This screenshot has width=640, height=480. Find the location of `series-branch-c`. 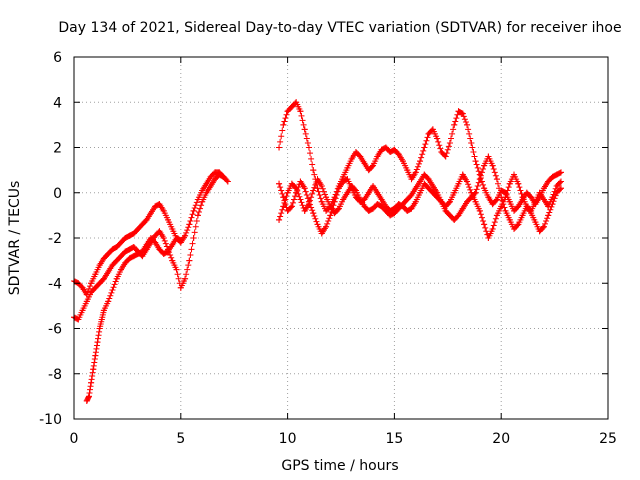

series-branch-c is located at coordinates (133, 319).